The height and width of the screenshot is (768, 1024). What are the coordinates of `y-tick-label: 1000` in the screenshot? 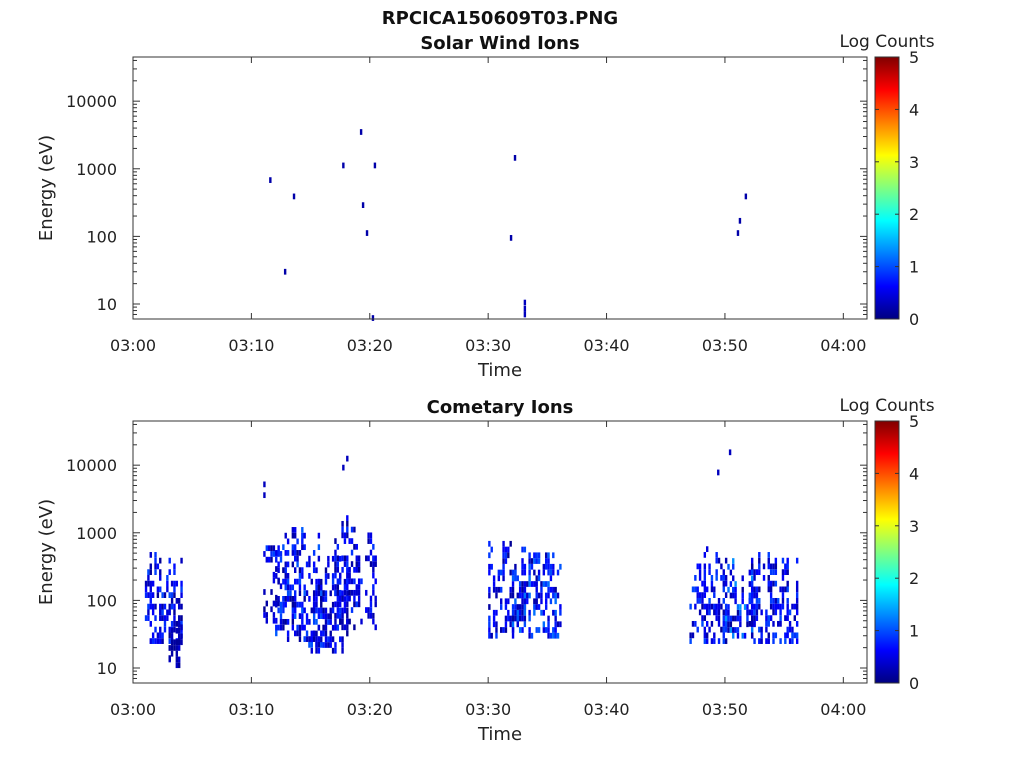 It's located at (96, 533).